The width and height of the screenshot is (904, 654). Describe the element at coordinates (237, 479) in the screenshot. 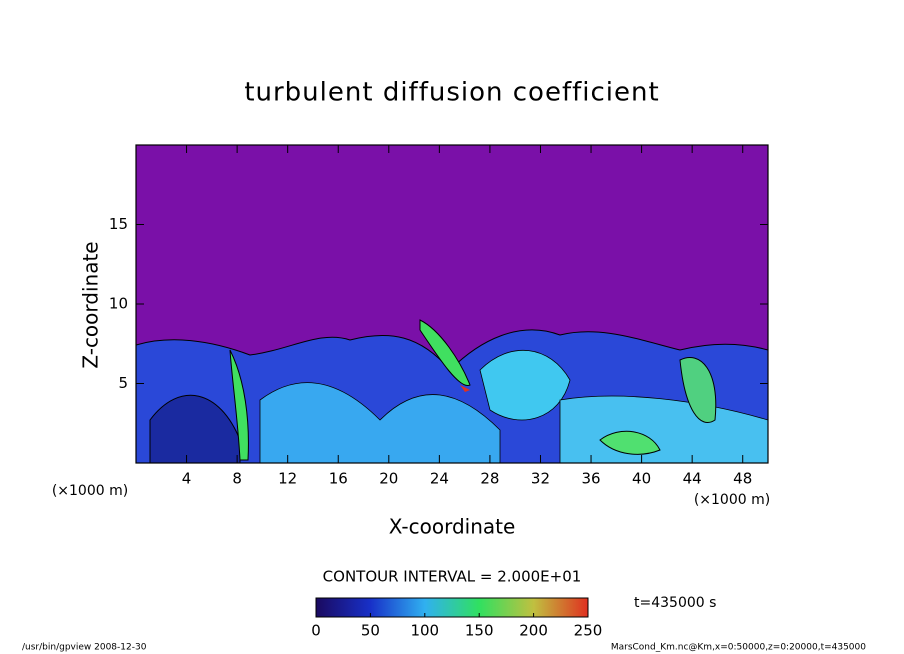

I see `x-tick-label: 8` at that location.